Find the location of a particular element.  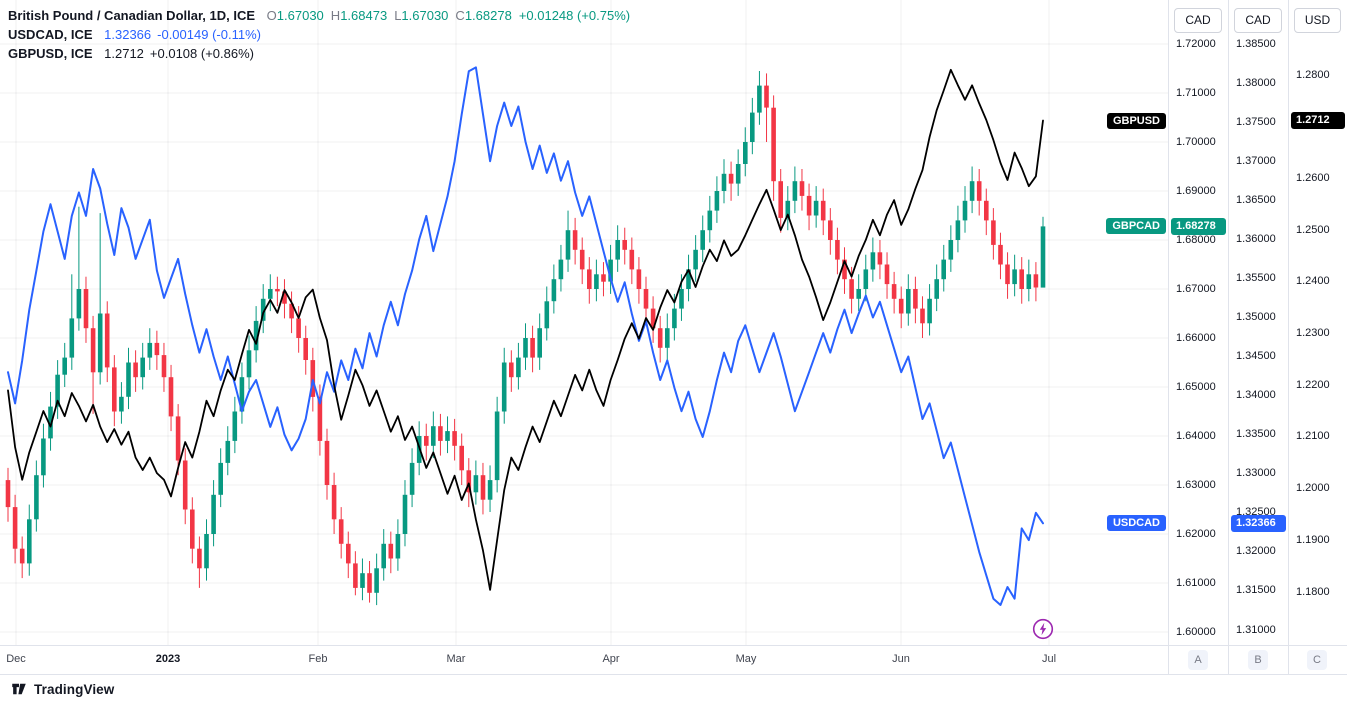

overlay-row-usdcad: USDCAD, ICE 1.32366 -0.00149 (-0.11%) is located at coordinates (322, 34).